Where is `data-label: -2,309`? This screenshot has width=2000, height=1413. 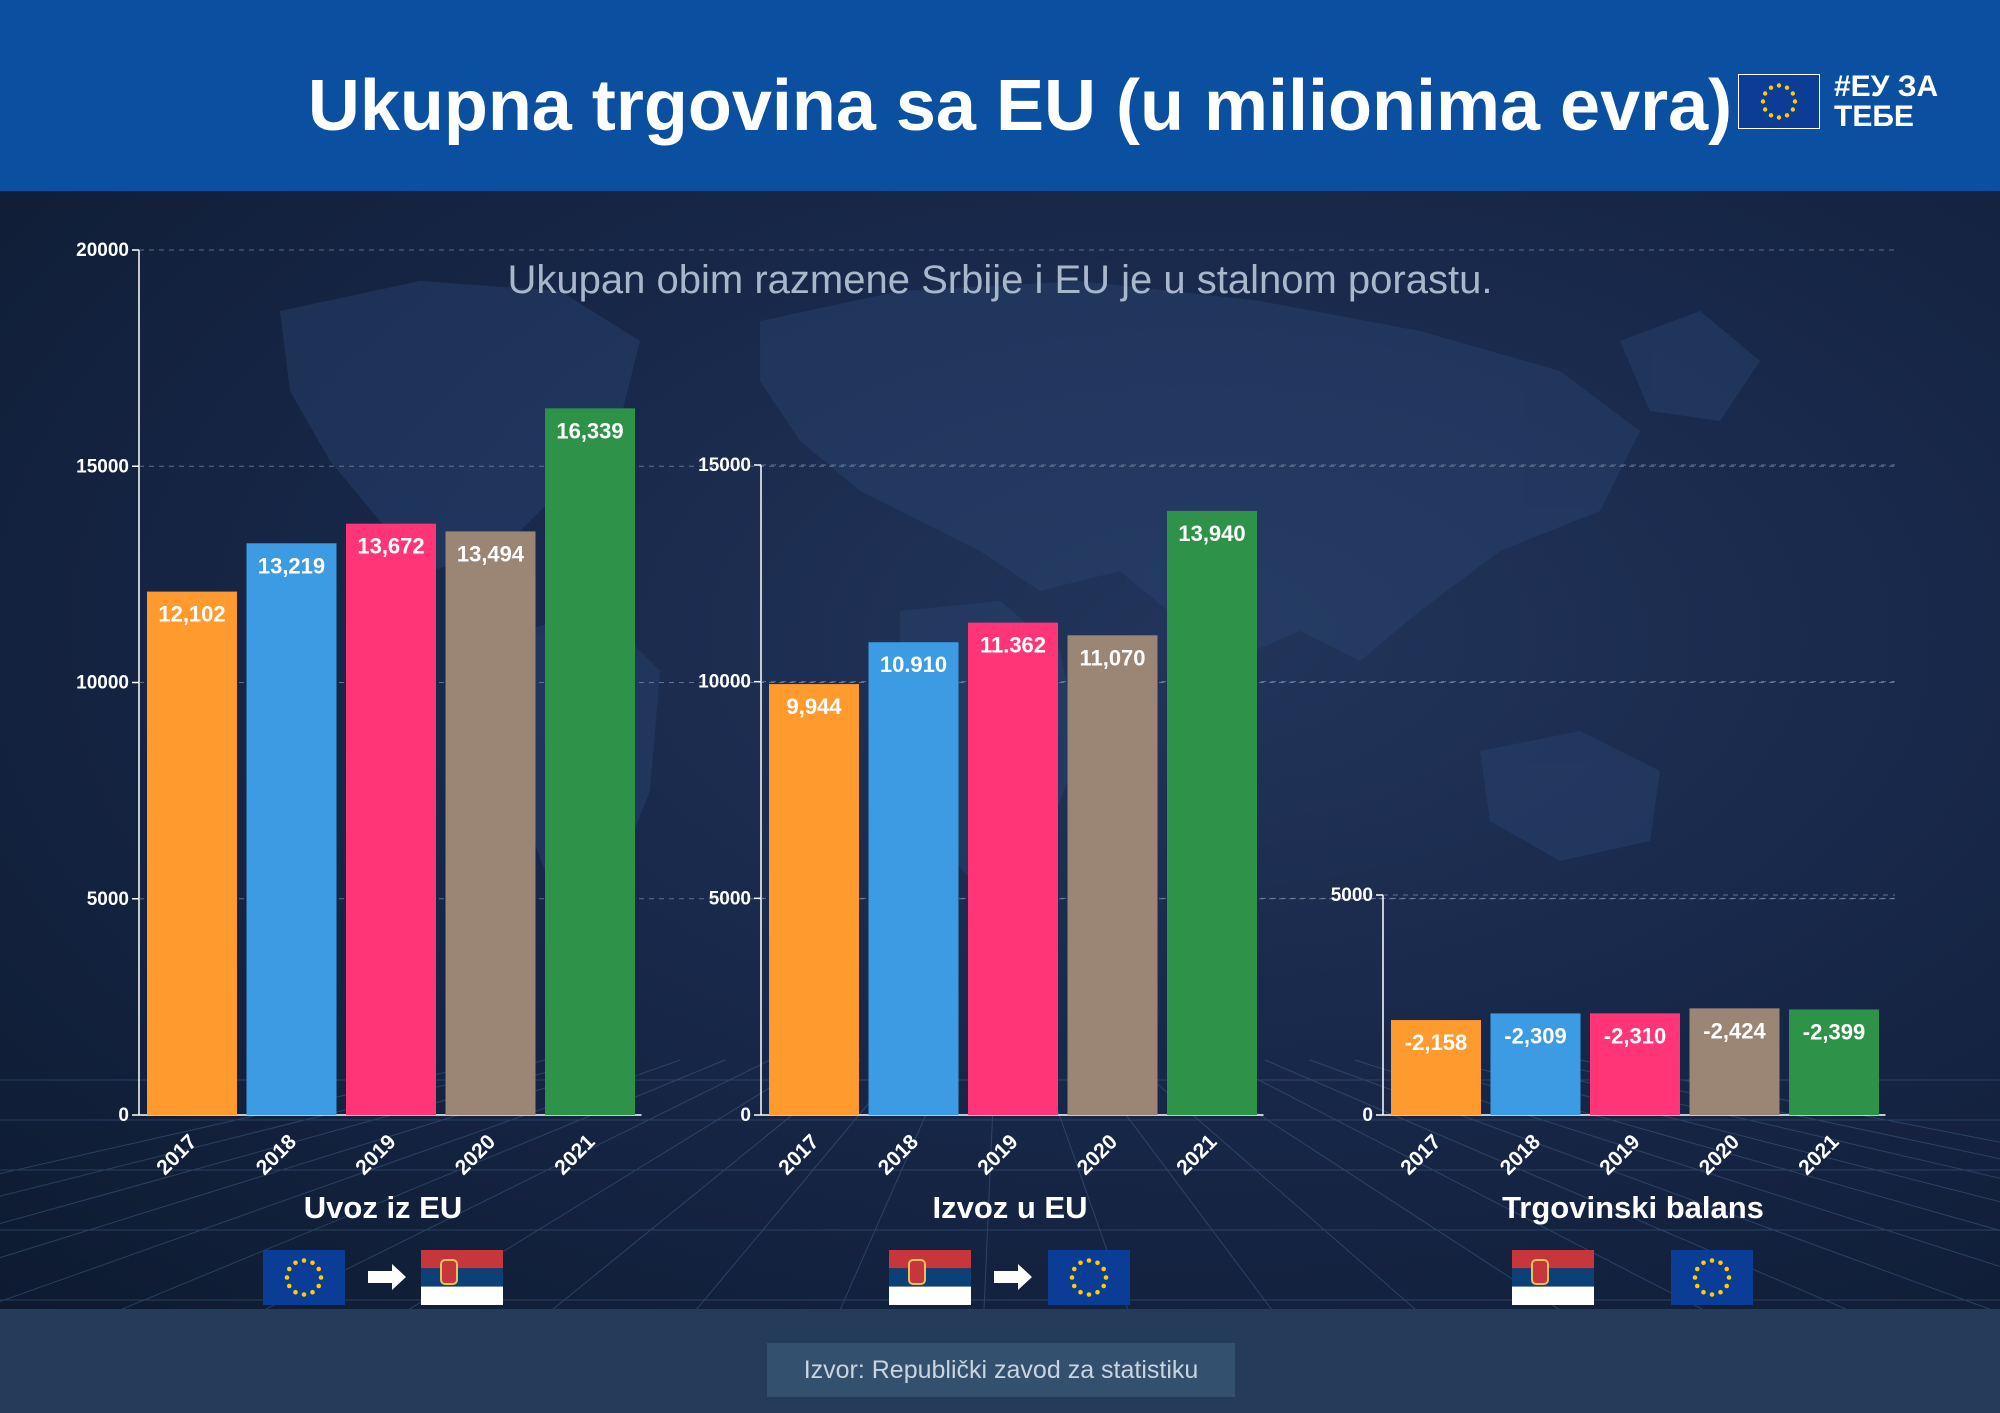
data-label: -2,309 is located at coordinates (1535, 1035).